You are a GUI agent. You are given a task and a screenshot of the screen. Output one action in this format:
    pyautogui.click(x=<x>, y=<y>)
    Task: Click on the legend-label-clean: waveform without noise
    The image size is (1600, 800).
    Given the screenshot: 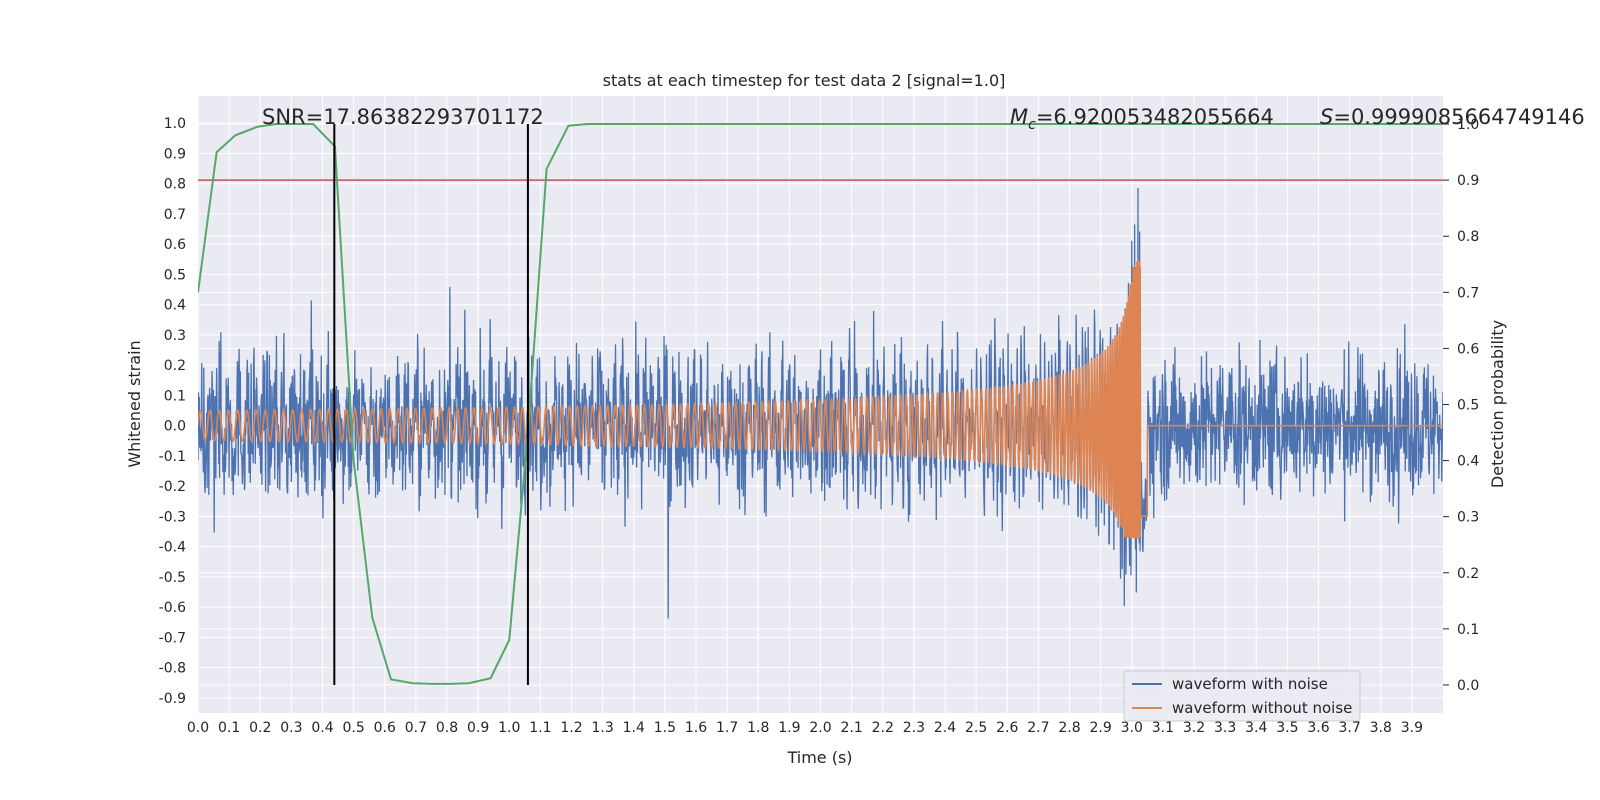 What is the action you would take?
    pyautogui.click(x=1262, y=708)
    